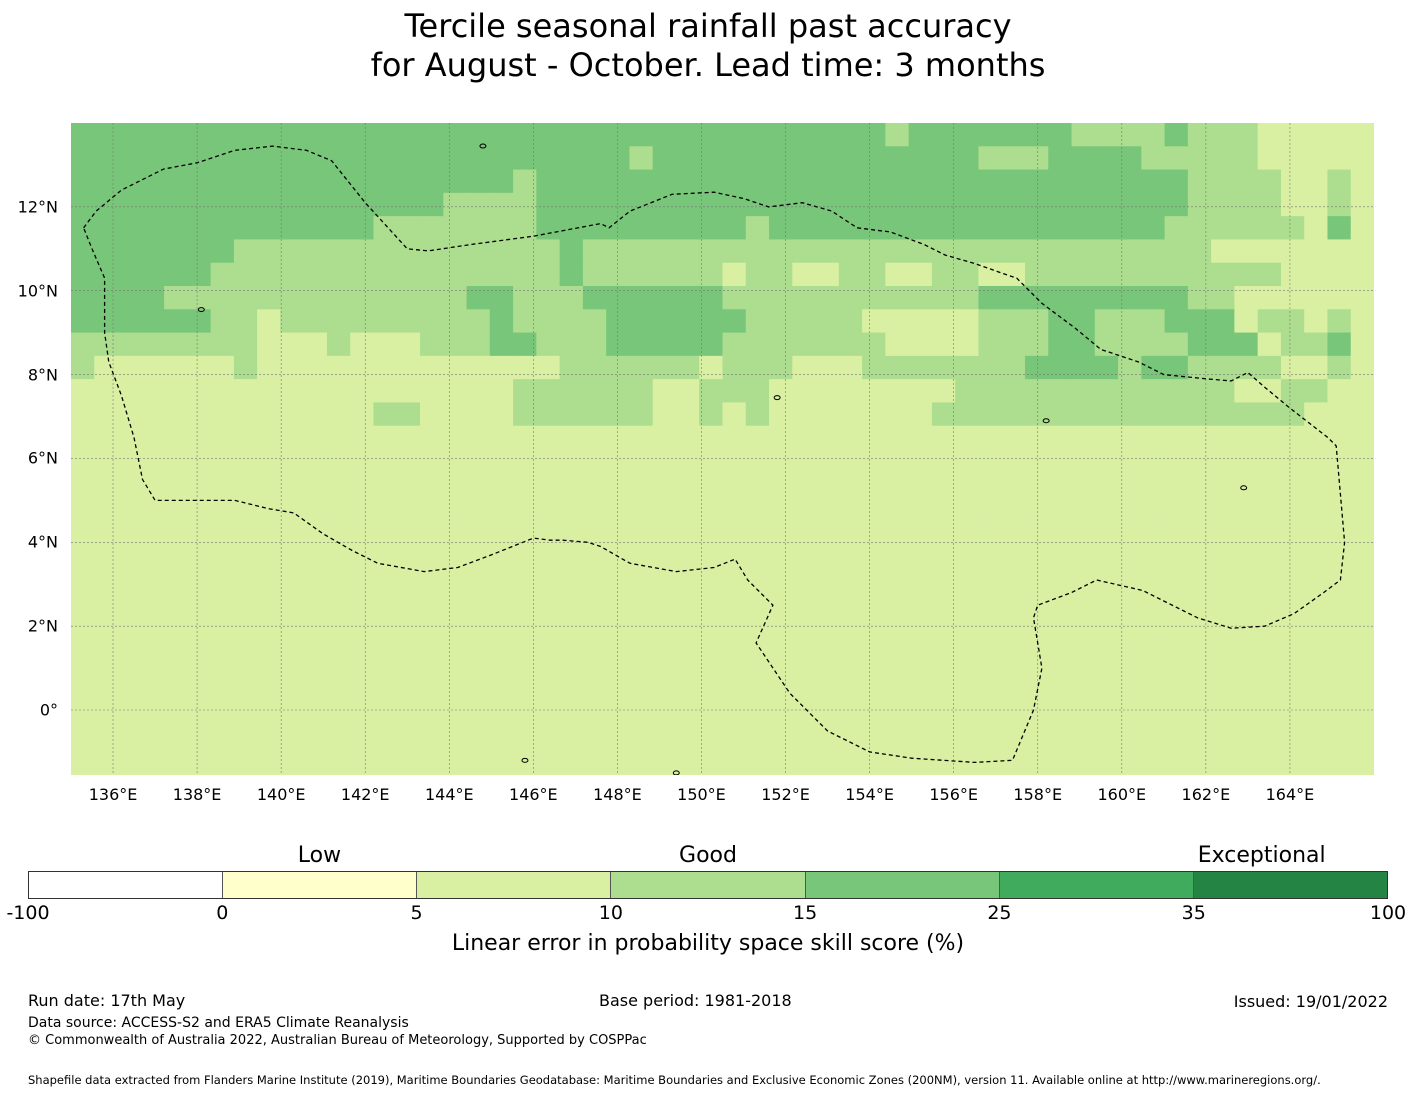 The width and height of the screenshot is (1416, 1095). What do you see at coordinates (701, 794) in the screenshot?
I see `longitude-tick-label: 150°E` at bounding box center [701, 794].